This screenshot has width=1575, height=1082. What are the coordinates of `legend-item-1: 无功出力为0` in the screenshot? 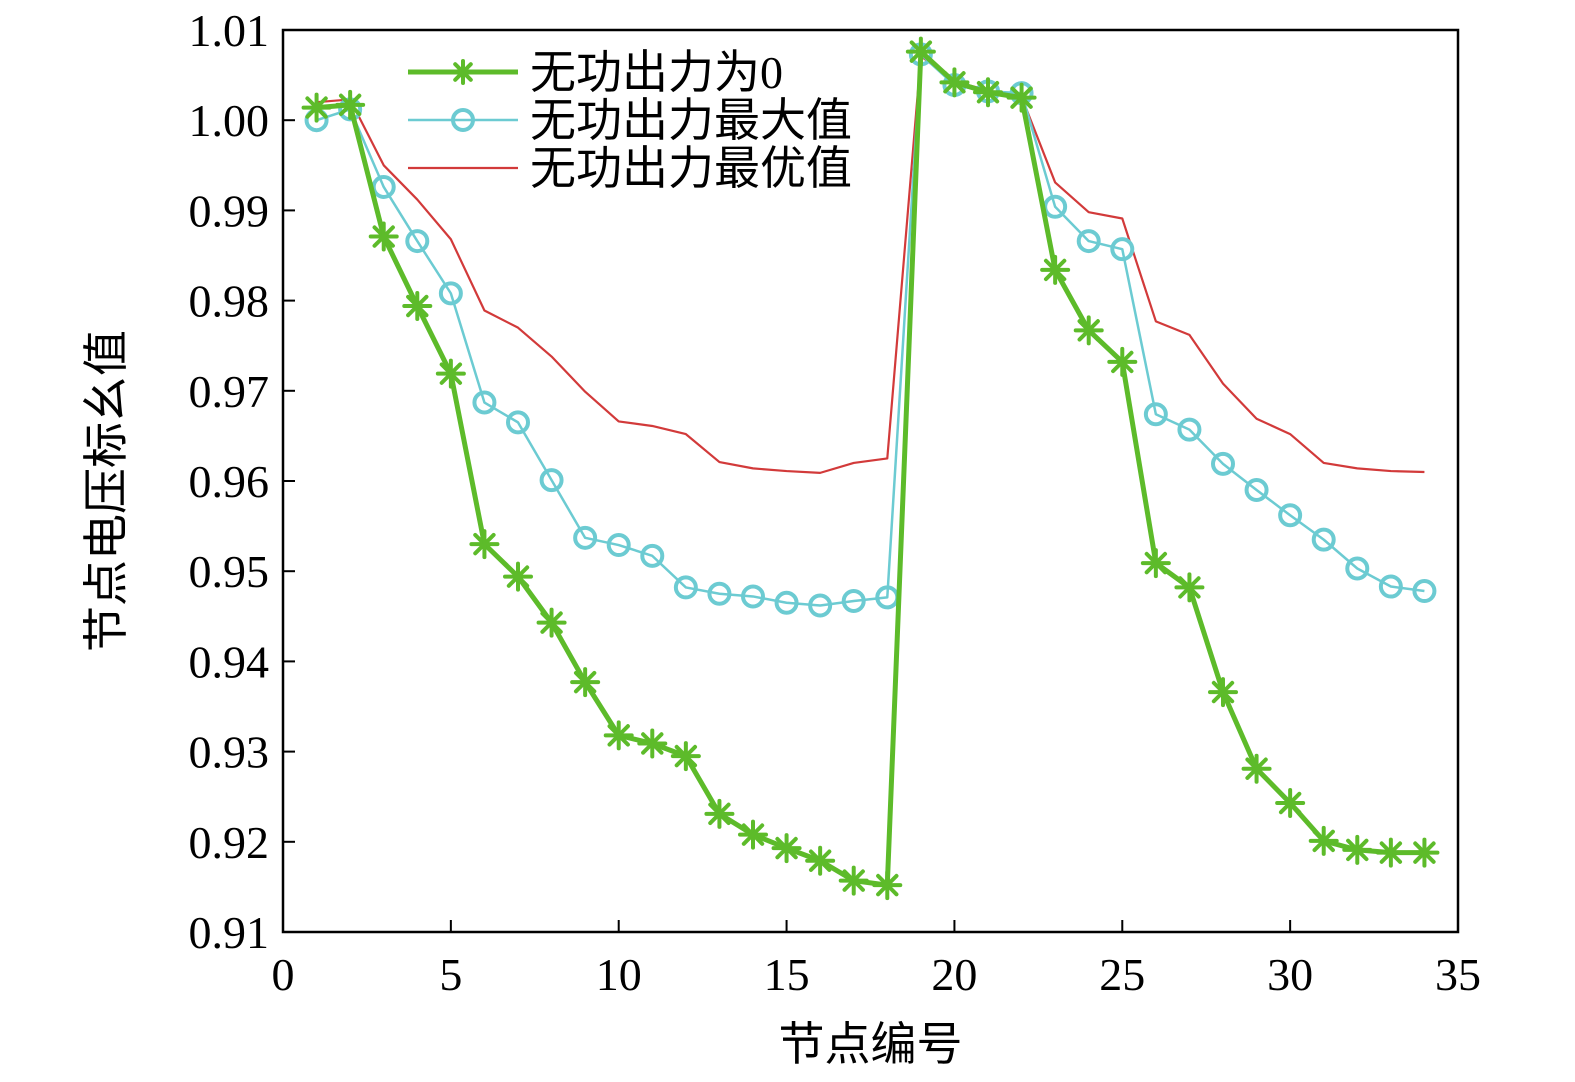 It's located at (595, 72).